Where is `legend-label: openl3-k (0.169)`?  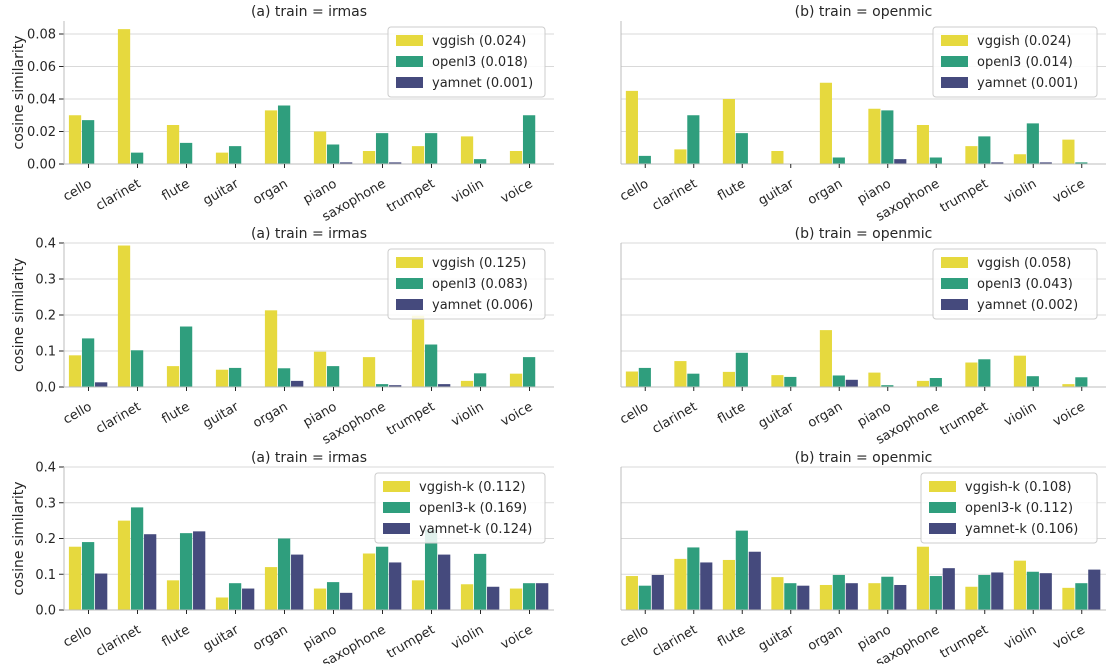
legend-label: openl3-k (0.169) is located at coordinates (473, 508).